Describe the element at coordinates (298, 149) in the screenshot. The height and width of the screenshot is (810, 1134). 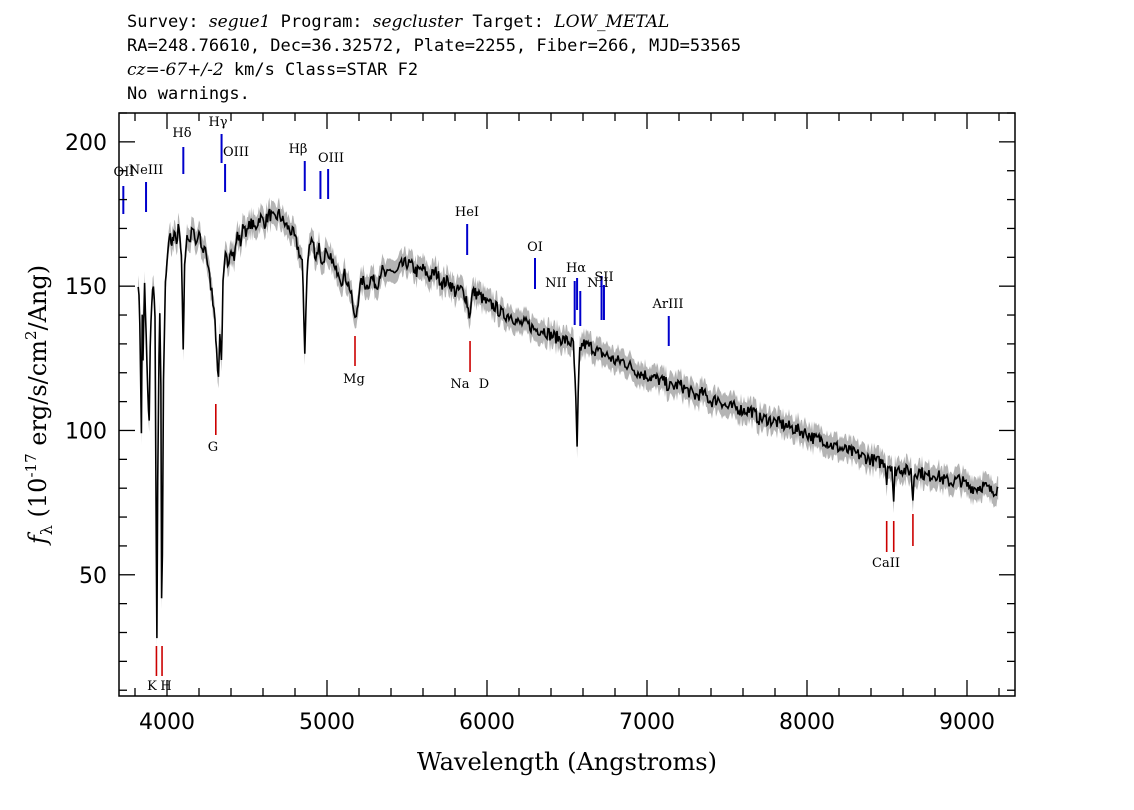
I see `emission-line-label: Hβ` at that location.